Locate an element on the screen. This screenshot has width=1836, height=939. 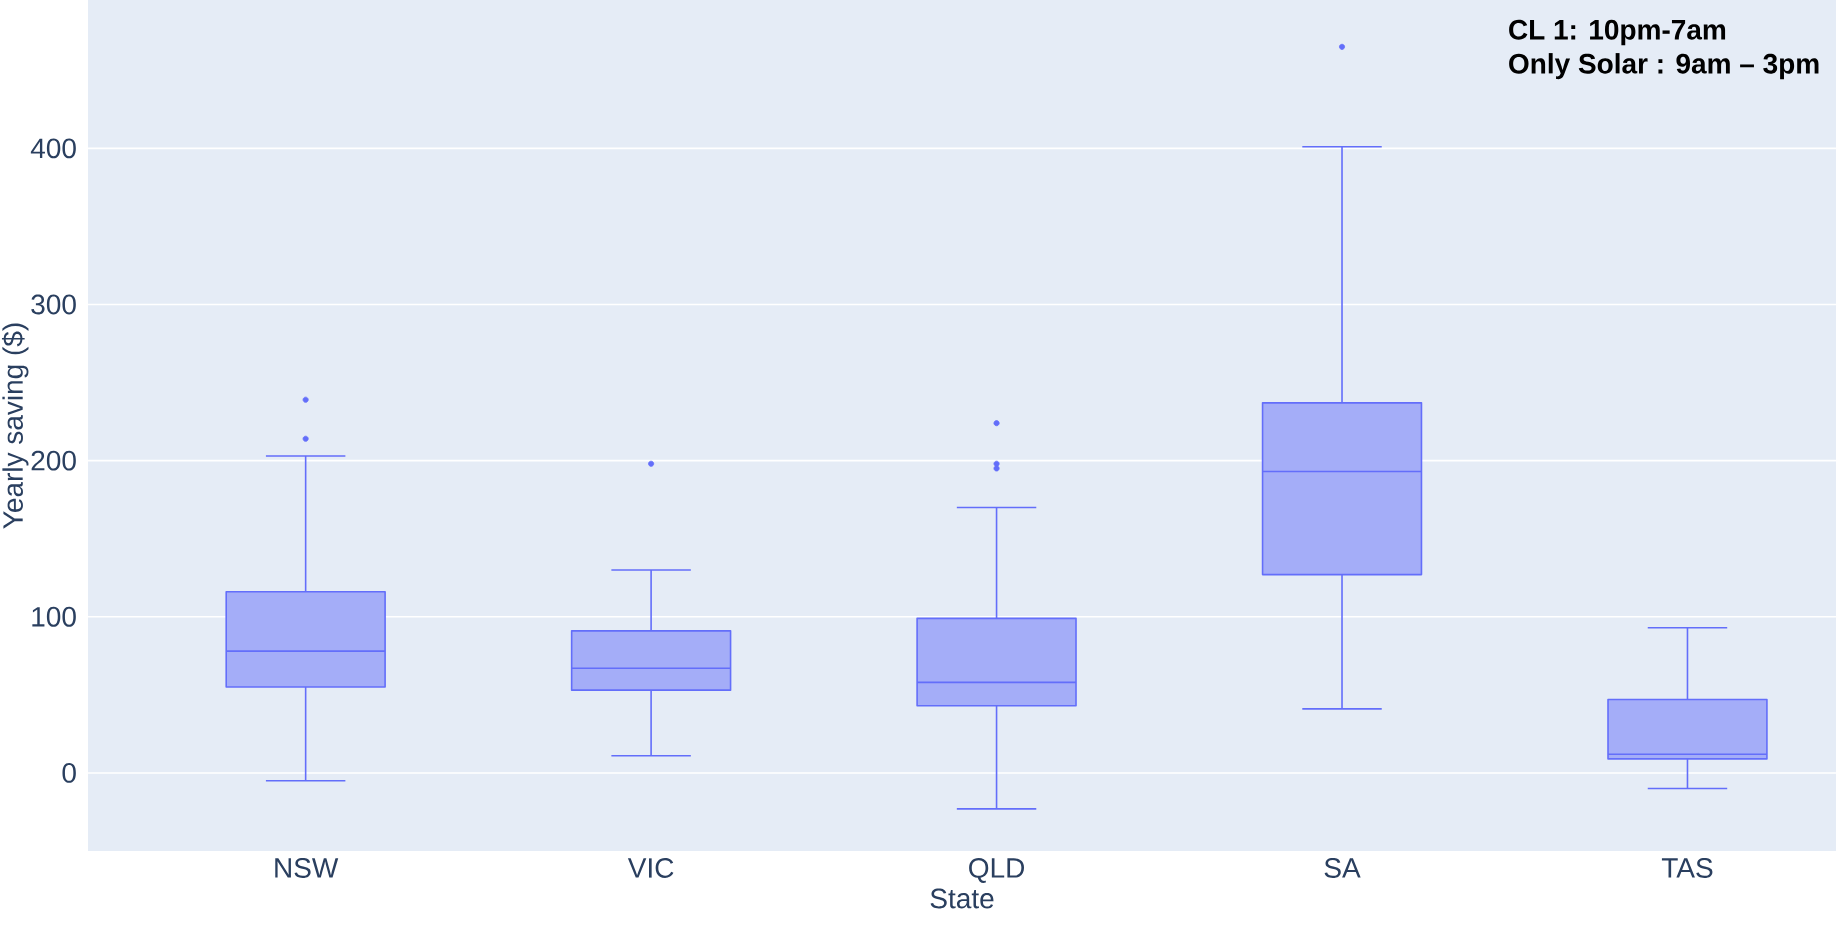
x-tick-label: TAS is located at coordinates (1687, 868).